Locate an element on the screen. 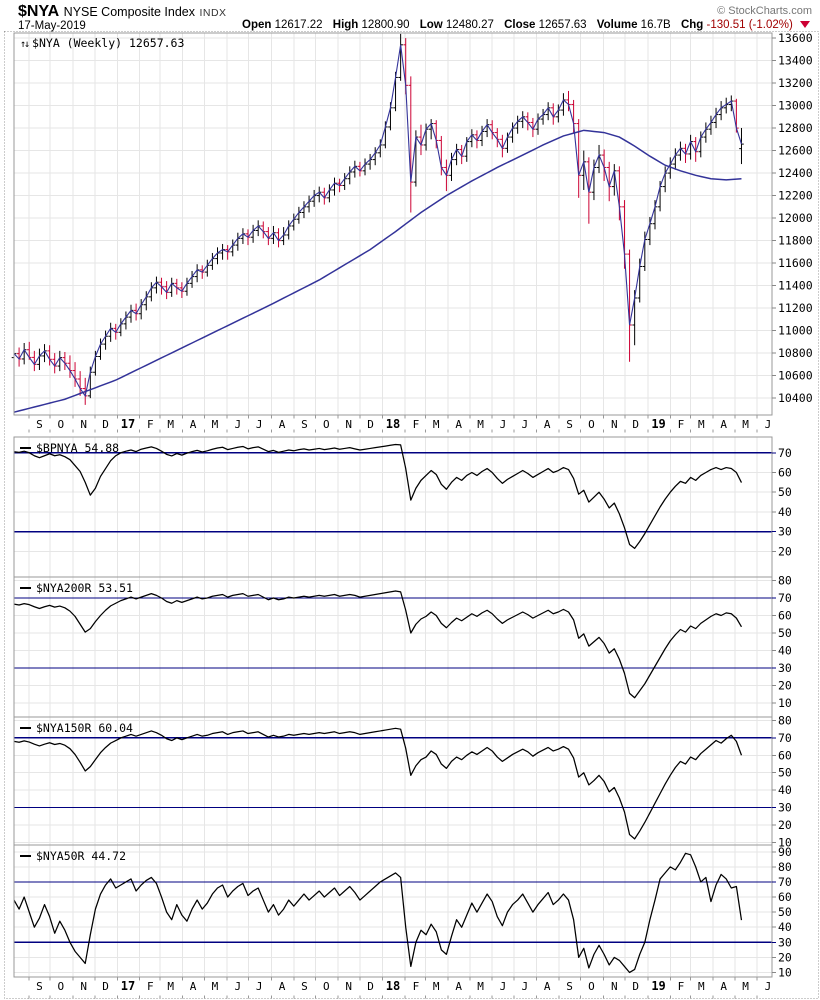 Image resolution: width=820 pixels, height=1000 pixels. svg-text: 10400 is located at coordinates (795, 398).